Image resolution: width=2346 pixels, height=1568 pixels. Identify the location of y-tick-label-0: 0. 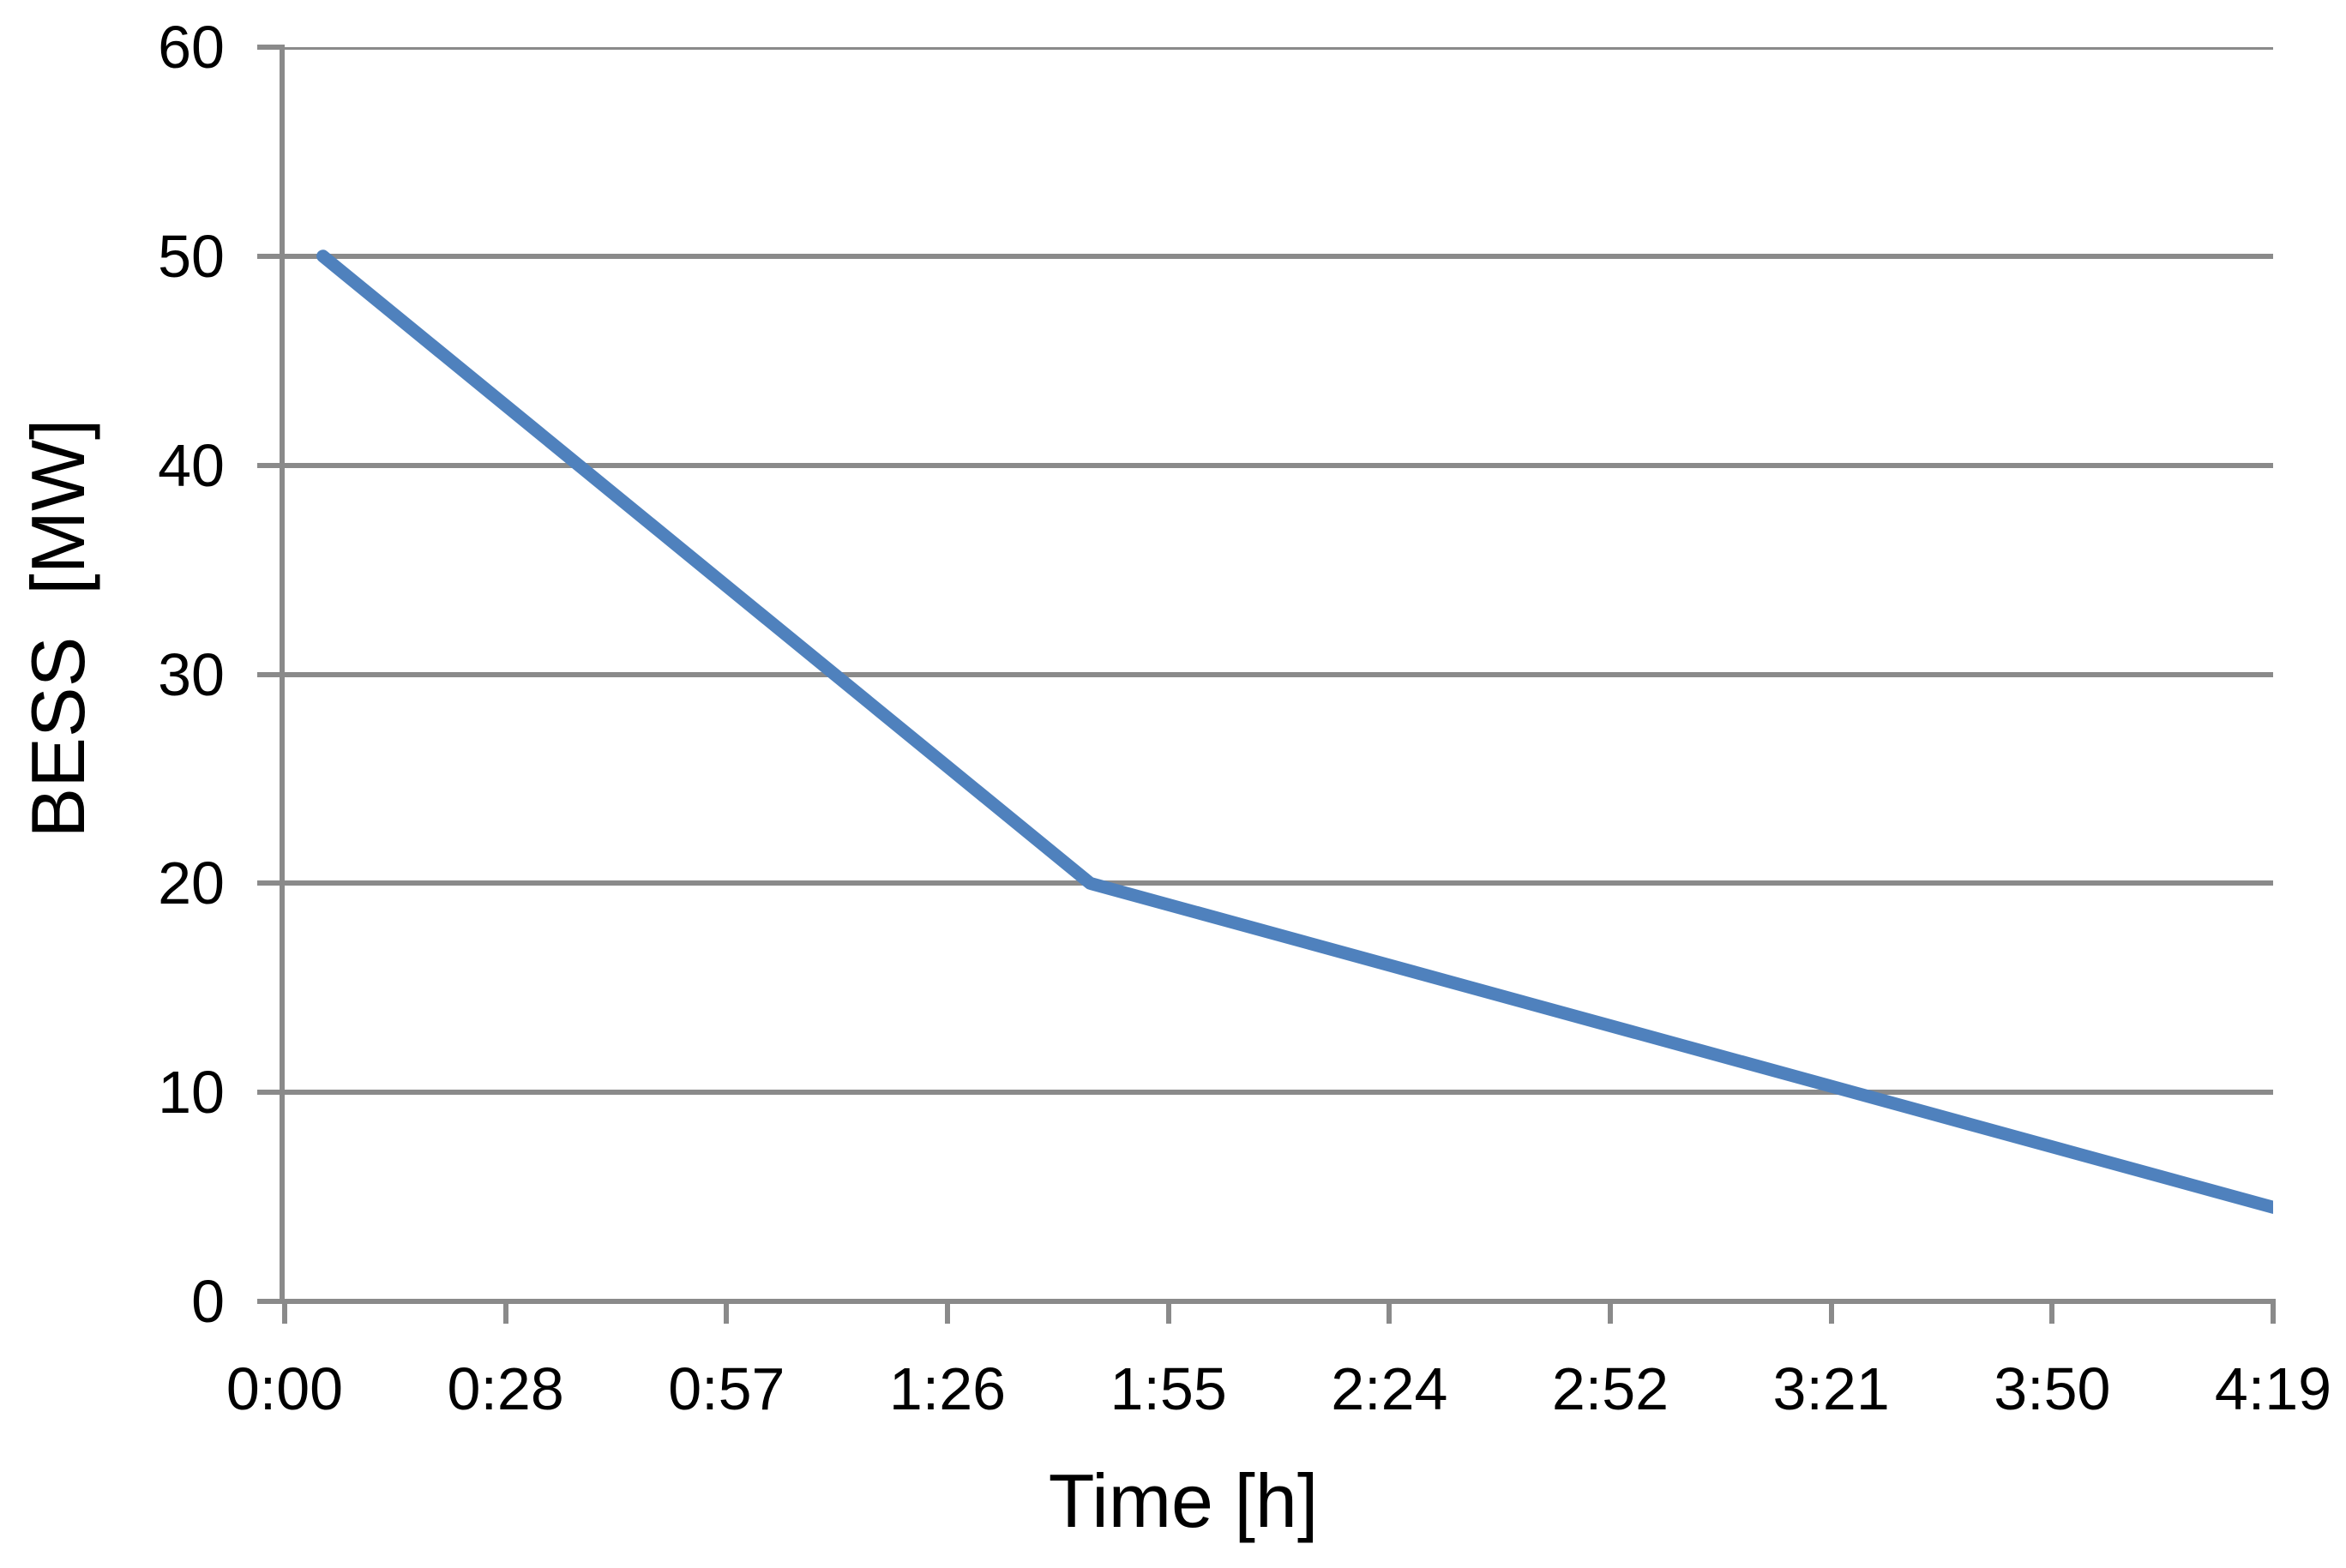
(208, 1301).